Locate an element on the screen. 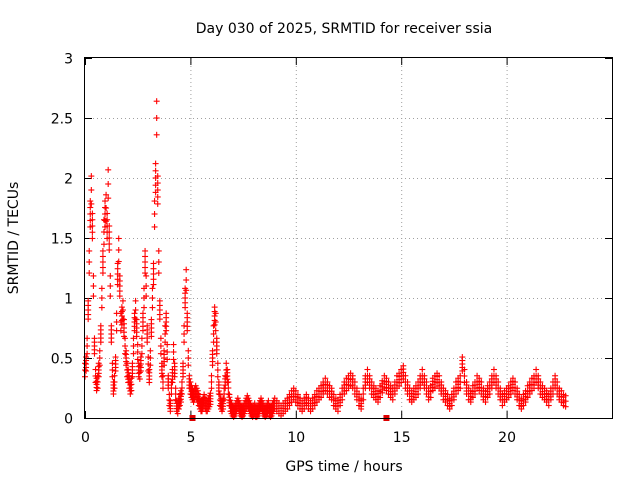 The width and height of the screenshot is (640, 480). y-tick-label: 1 is located at coordinates (68, 300).